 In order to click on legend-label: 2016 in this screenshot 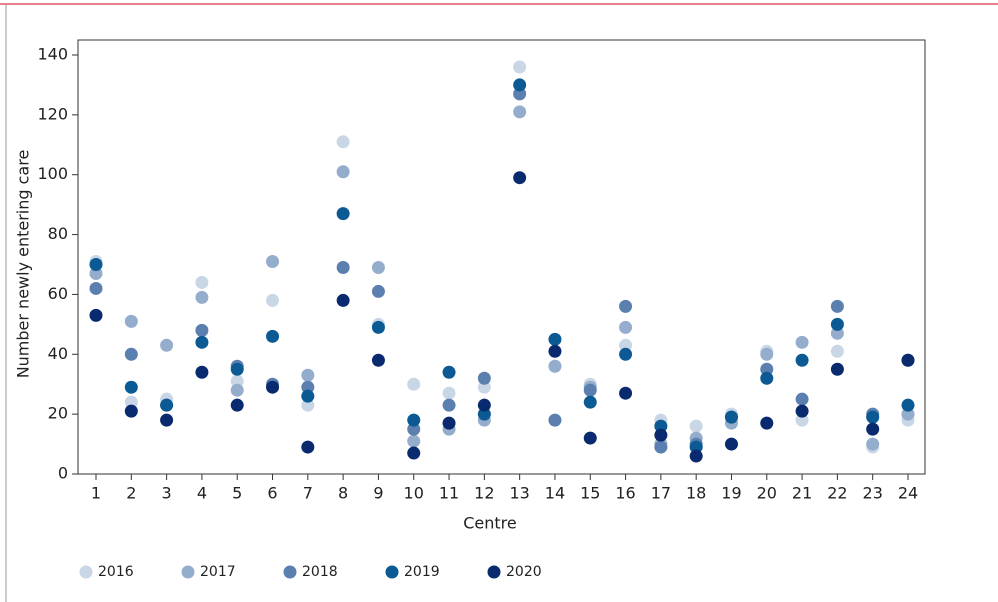, I will do `click(116, 572)`.